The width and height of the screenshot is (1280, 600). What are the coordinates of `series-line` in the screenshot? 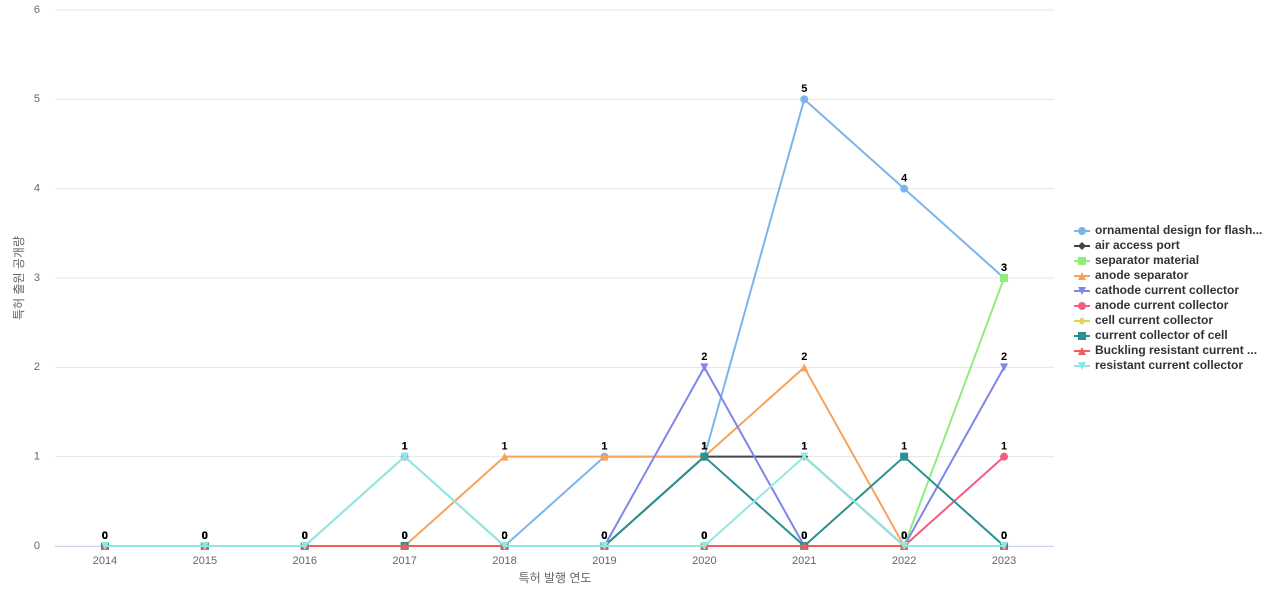 It's located at (554, 501).